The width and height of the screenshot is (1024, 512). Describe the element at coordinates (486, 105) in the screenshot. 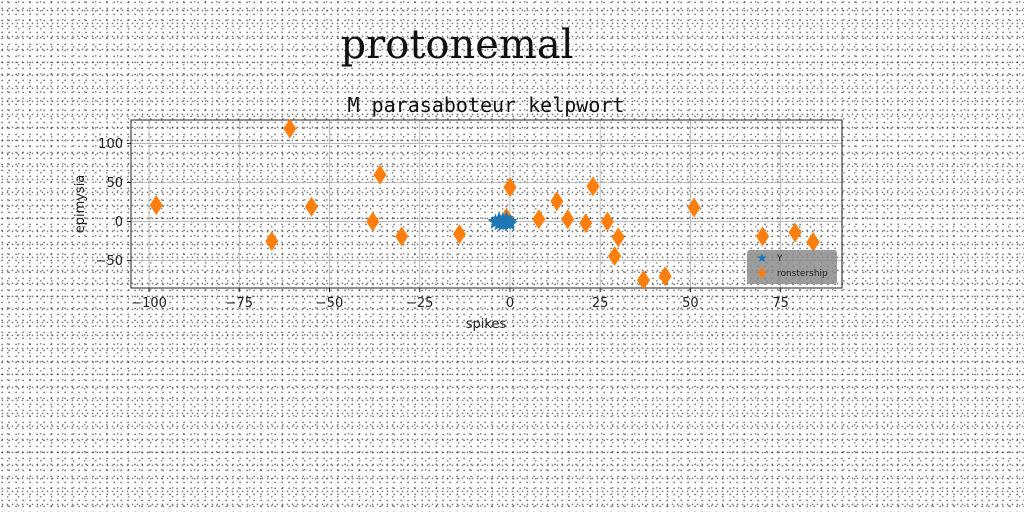

I see `chart-title: M parasaboteur kelpwort` at that location.